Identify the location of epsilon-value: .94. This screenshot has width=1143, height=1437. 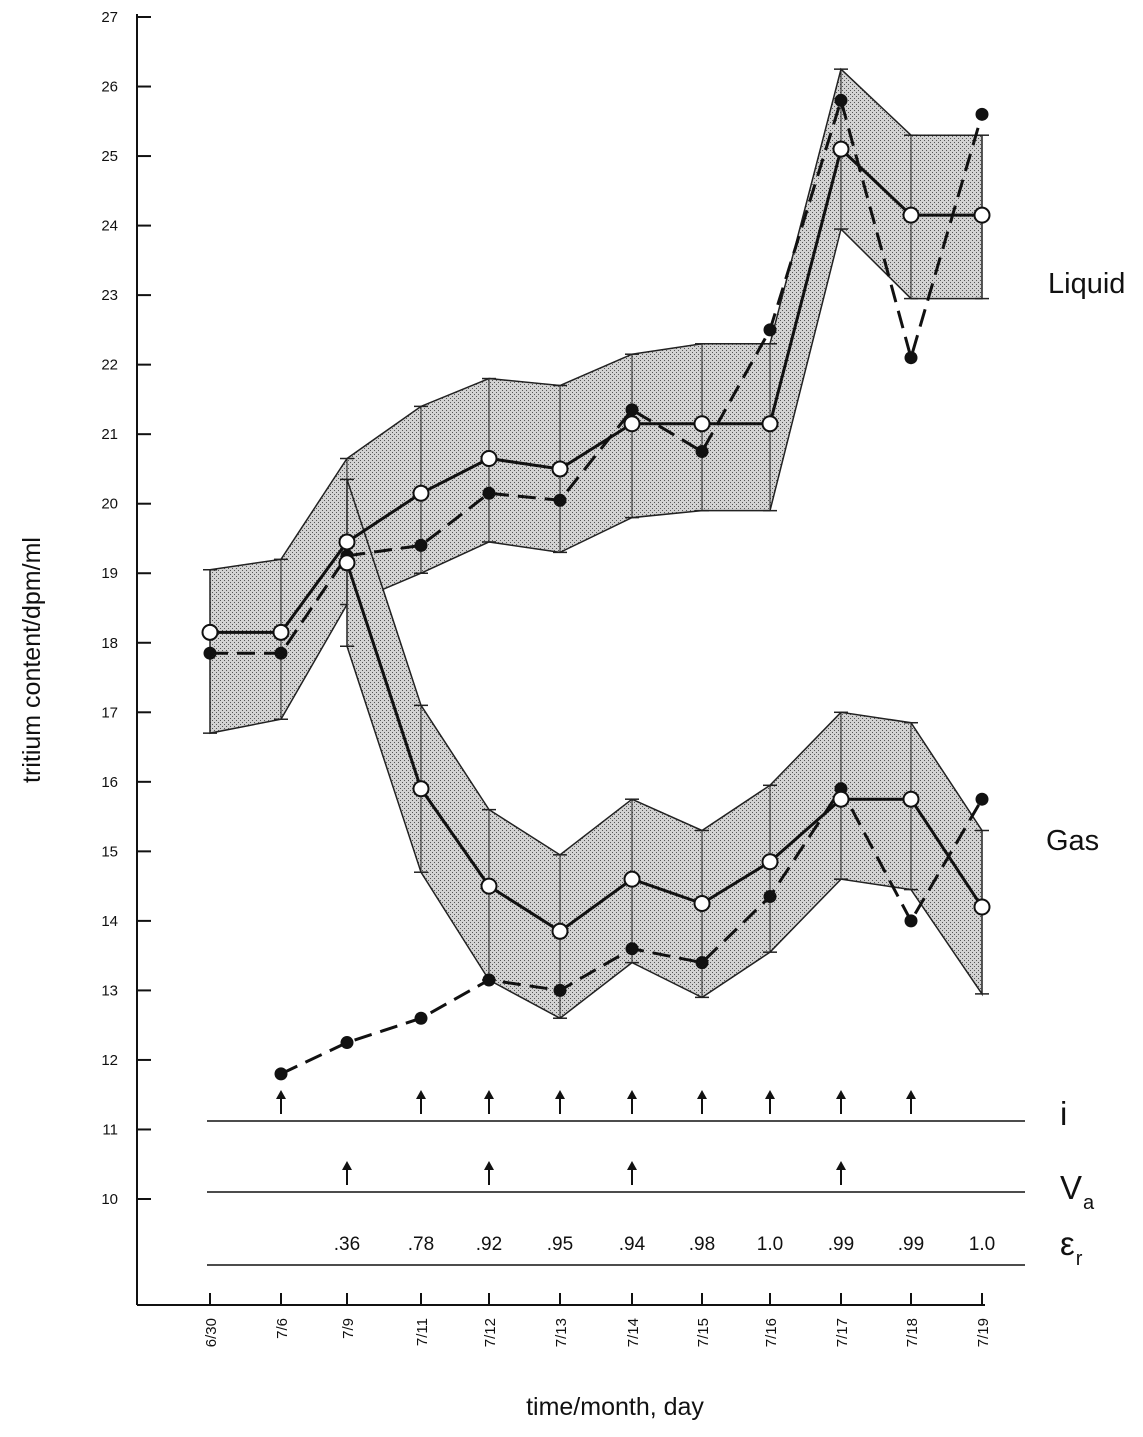
(632, 1244).